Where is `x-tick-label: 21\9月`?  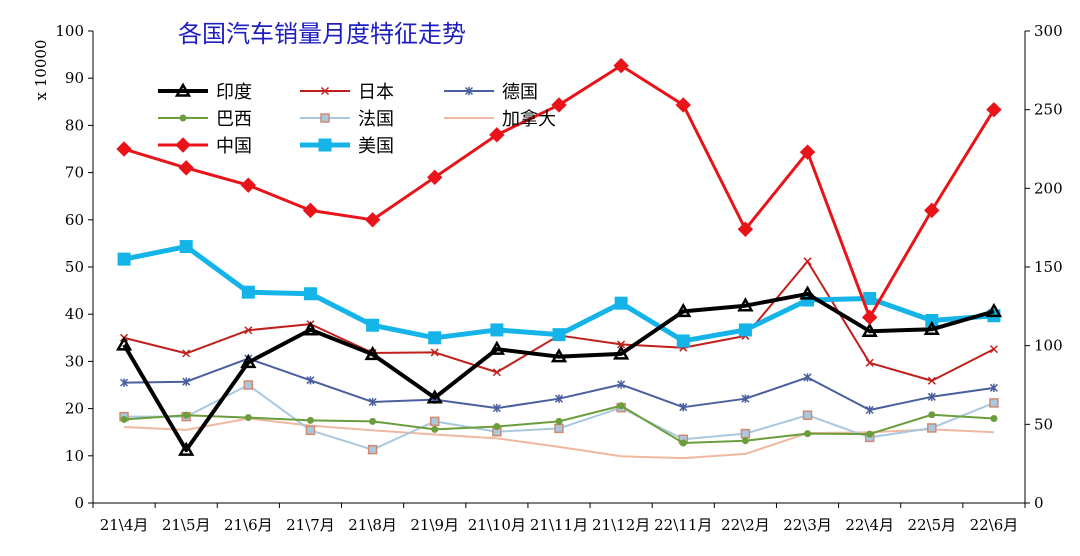
x-tick-label: 21\9月 is located at coordinates (434, 525).